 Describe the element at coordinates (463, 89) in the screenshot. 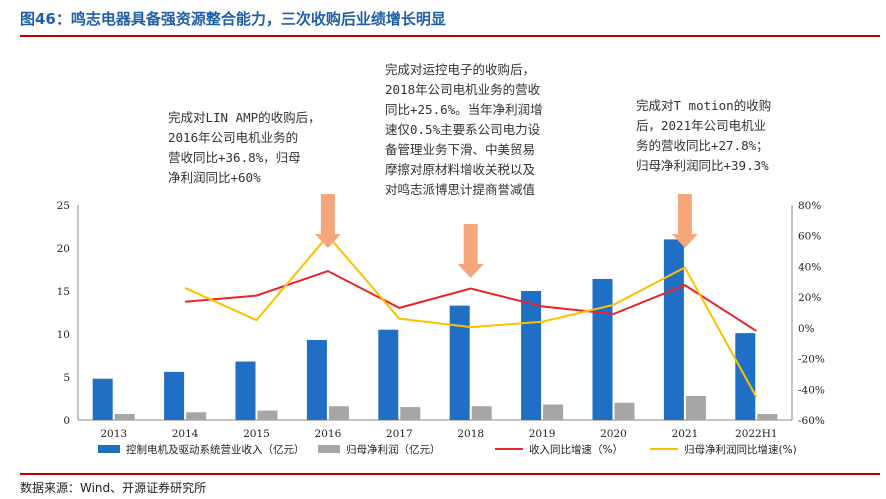

I see `annotation-line: 2018年公司电机业务的营收` at that location.